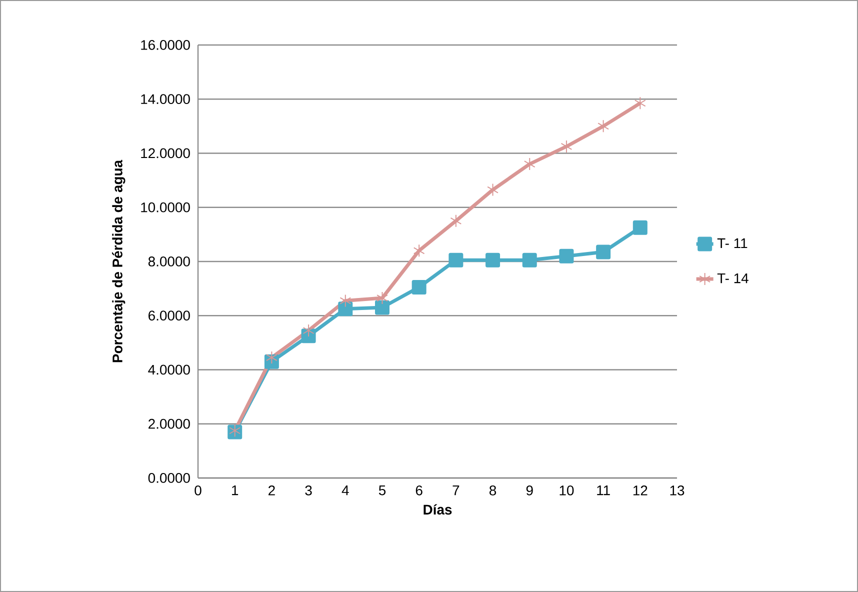  Describe the element at coordinates (165, 99) in the screenshot. I see `y-tick-label: 14.0000` at that location.